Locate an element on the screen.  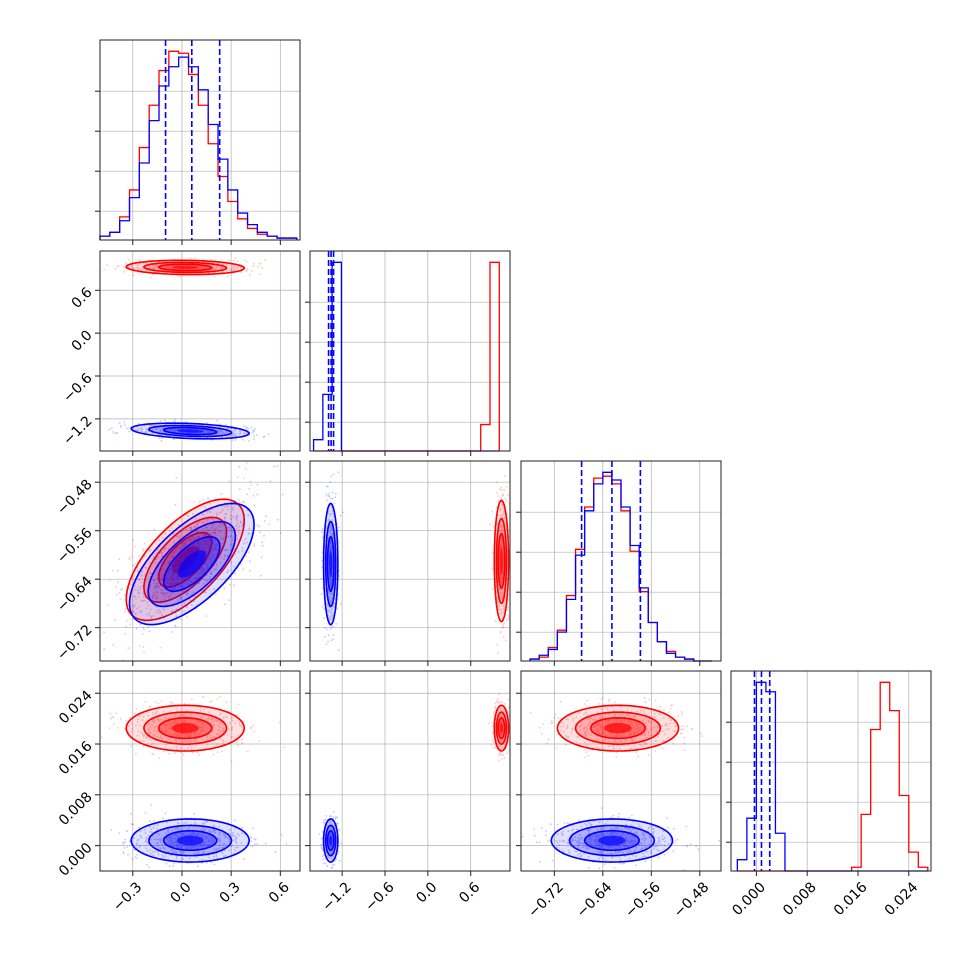
density-contour is located at coordinates (501, 561).